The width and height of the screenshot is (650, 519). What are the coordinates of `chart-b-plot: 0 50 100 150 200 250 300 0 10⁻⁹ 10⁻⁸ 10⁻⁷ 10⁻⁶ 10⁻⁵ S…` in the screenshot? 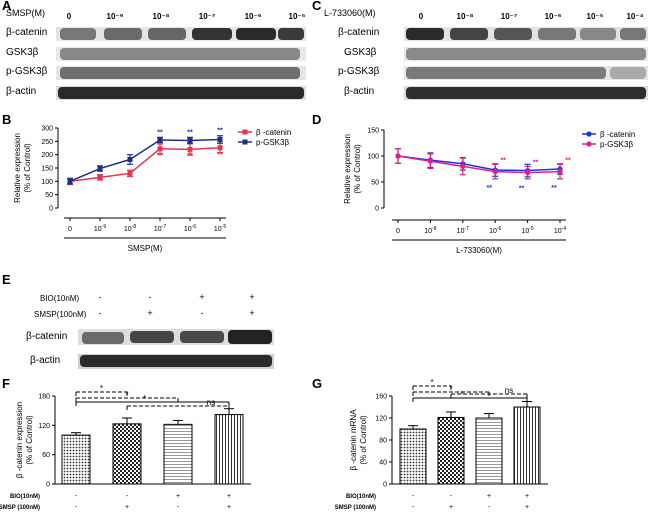 It's located at (152, 190).